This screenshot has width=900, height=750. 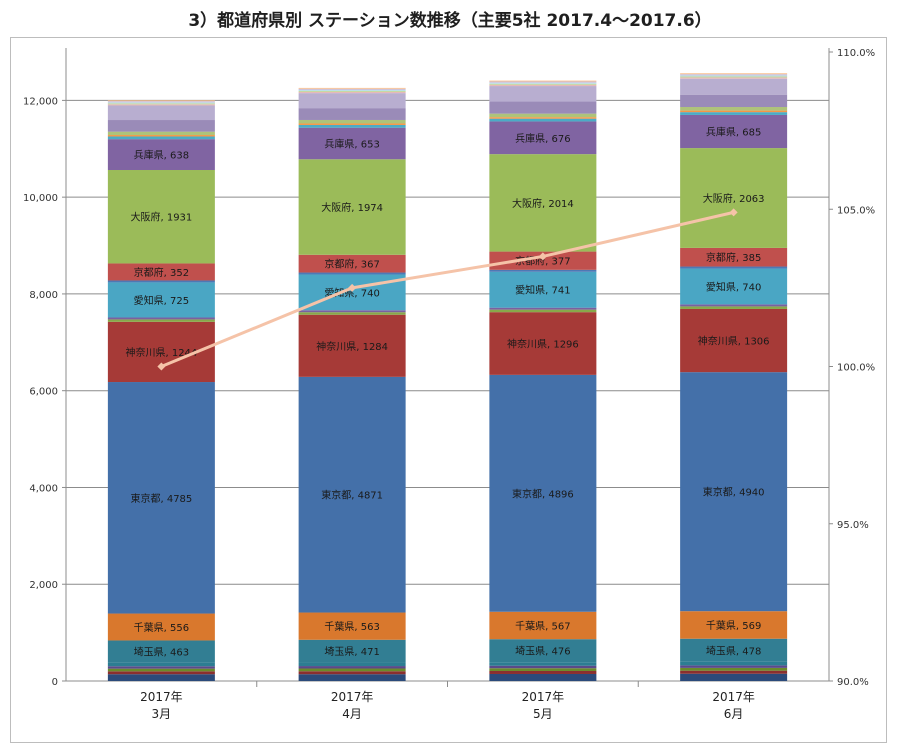 I want to click on data-label: 兵庫県, 638, so click(x=161, y=155).